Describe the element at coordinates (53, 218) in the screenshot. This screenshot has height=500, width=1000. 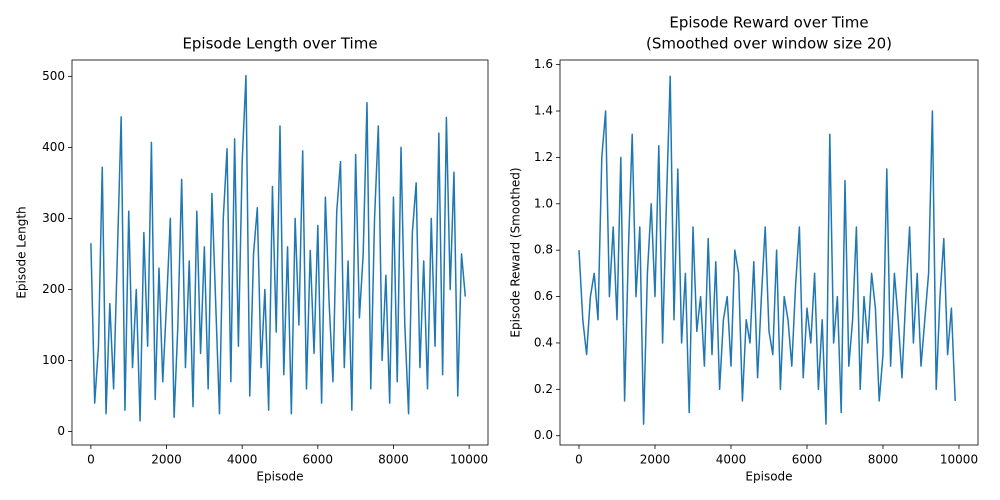
I see `y-tick-label: 300` at that location.